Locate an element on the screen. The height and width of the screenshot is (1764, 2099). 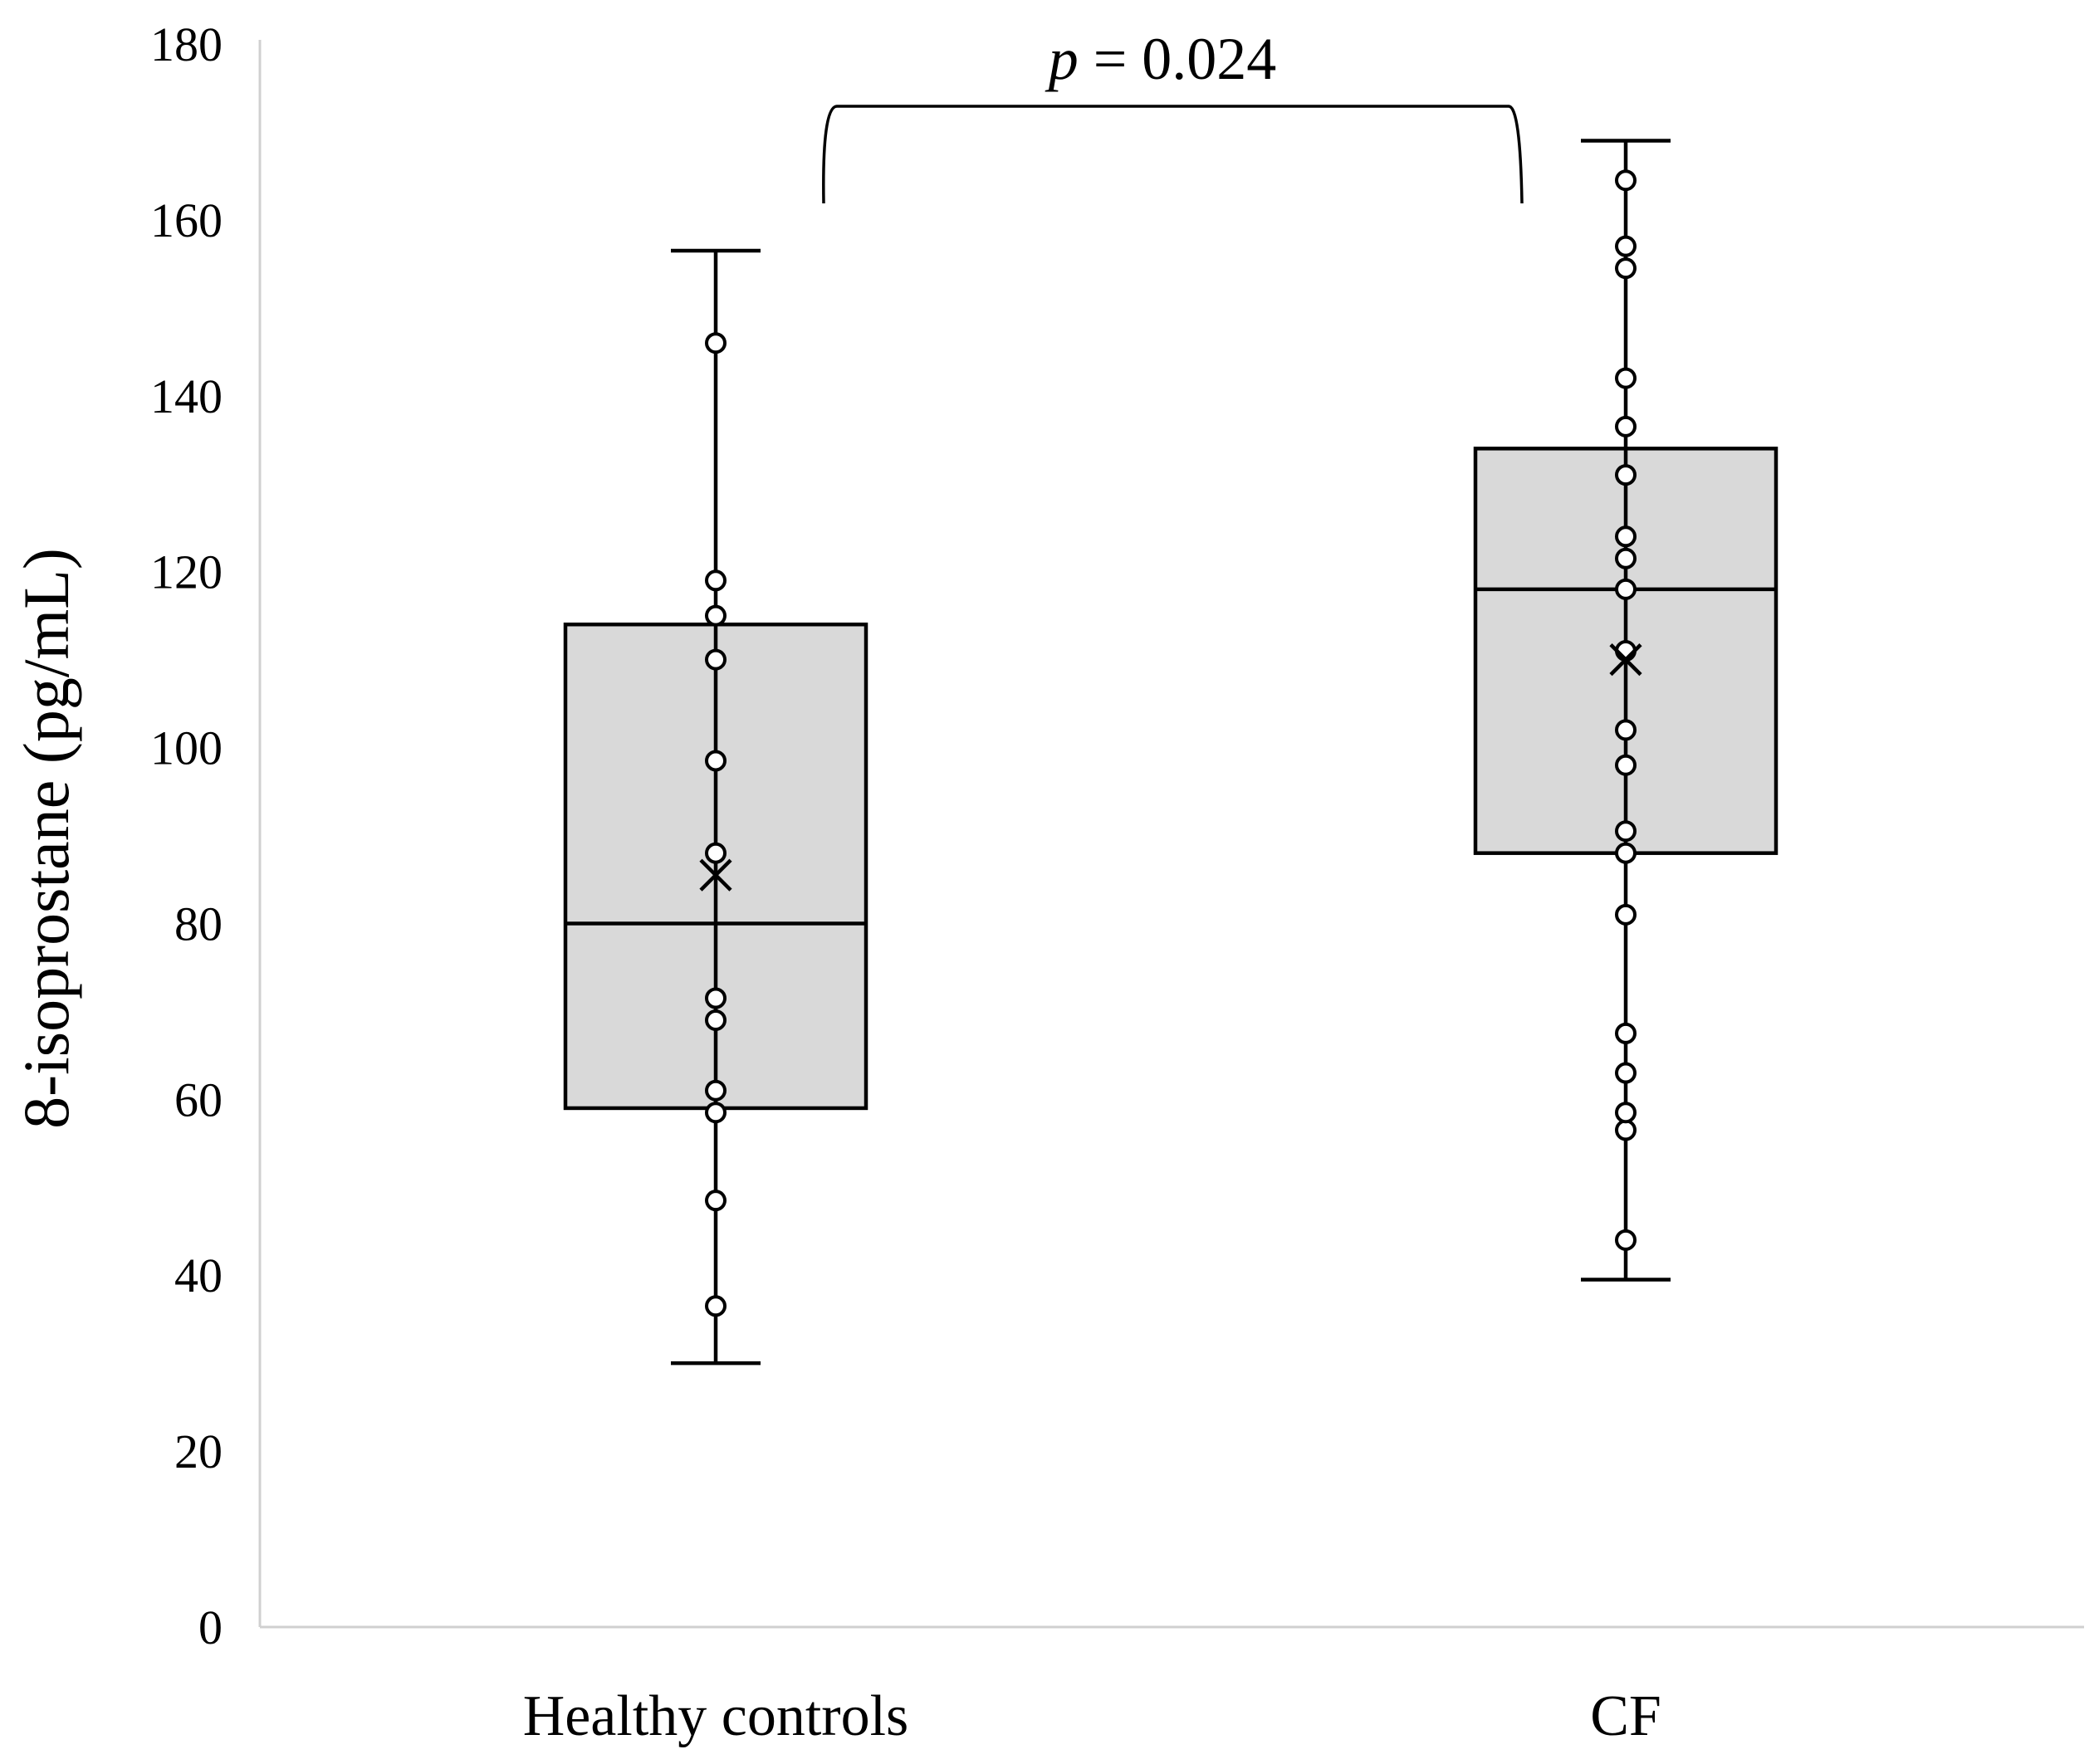
y-tick-label-0: 0 is located at coordinates (211, 1627).